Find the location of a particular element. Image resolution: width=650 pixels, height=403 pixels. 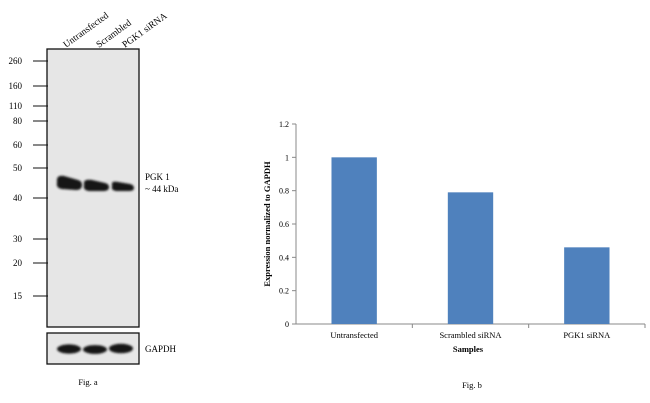

pgk1-bands is located at coordinates (95, 183).